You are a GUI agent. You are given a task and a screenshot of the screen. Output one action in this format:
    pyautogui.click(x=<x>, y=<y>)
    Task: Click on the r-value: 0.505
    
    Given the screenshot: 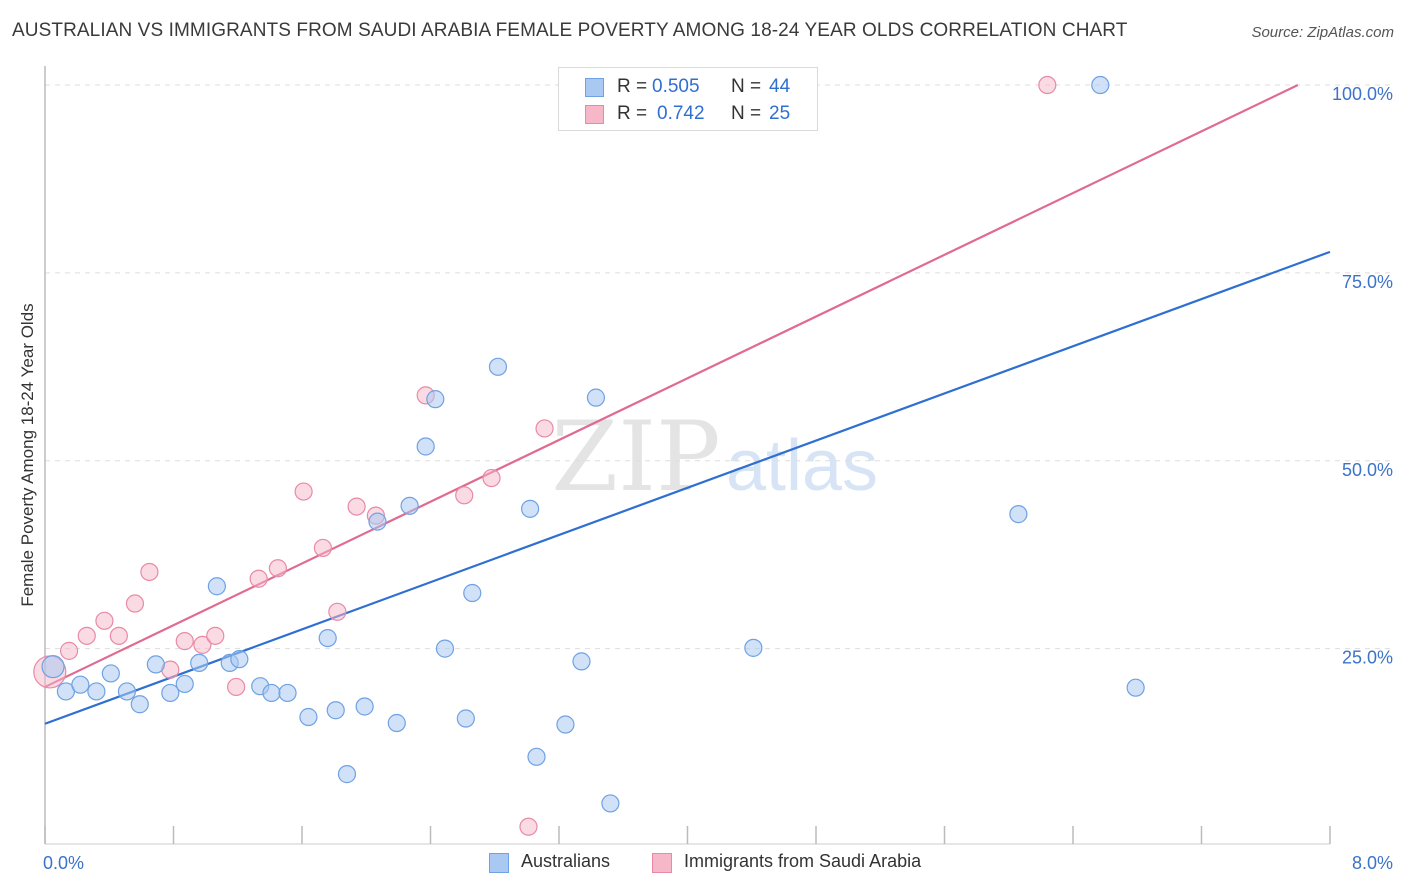 What is the action you would take?
    pyautogui.click(x=676, y=86)
    